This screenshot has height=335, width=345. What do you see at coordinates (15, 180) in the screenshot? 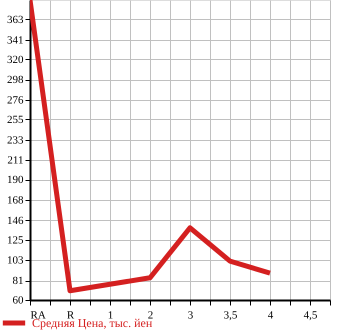
I see `y-tick-label: 190` at bounding box center [15, 180].